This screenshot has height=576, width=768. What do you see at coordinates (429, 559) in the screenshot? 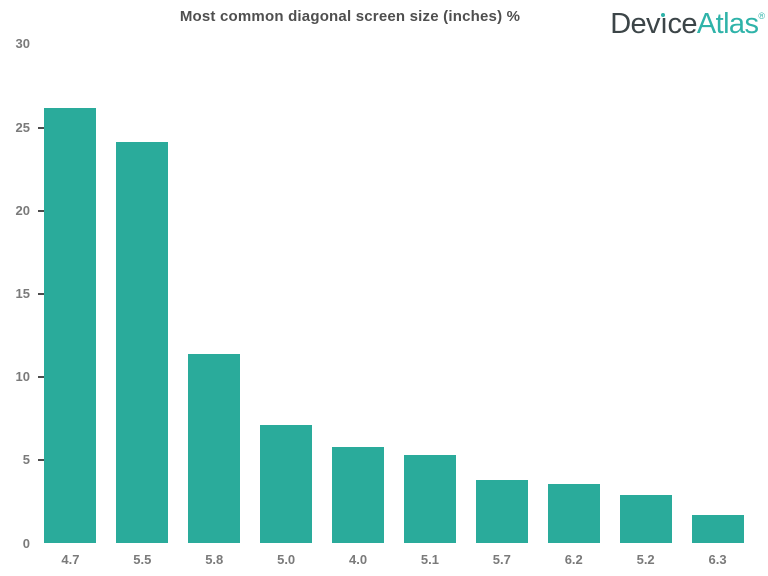
I see `x-axis-label: 5.1` at bounding box center [429, 559].